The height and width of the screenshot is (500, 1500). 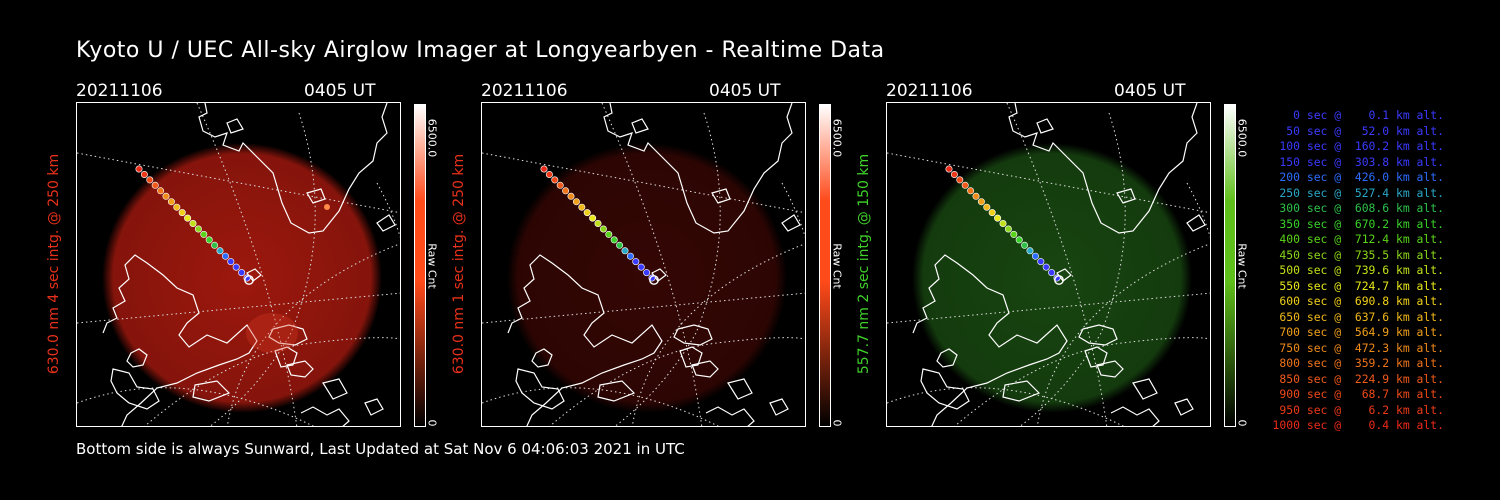 What do you see at coordinates (1358, 270) in the screenshot?
I see `legend-row: 500 sec @ 739.6 km alt.` at bounding box center [1358, 270].